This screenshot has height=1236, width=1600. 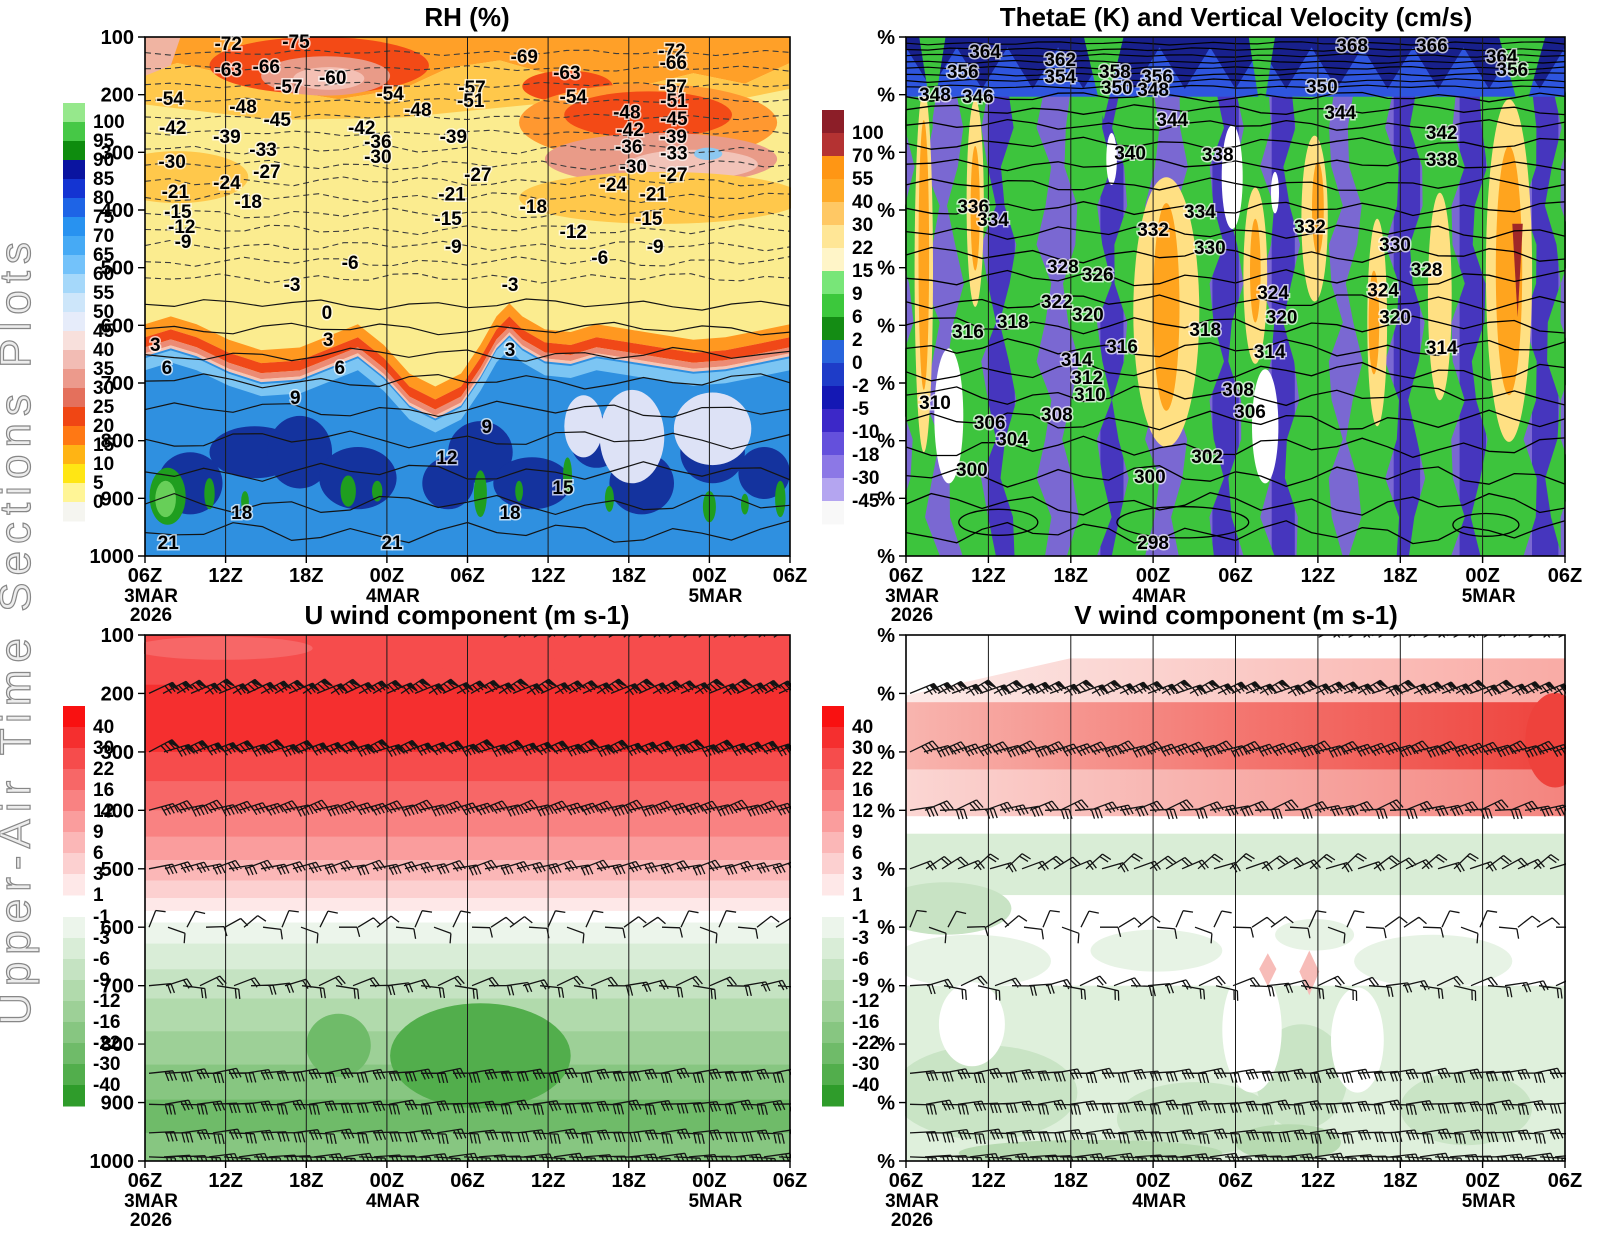 I want to click on pressure-tick-label: 200, so click(x=117, y=694).